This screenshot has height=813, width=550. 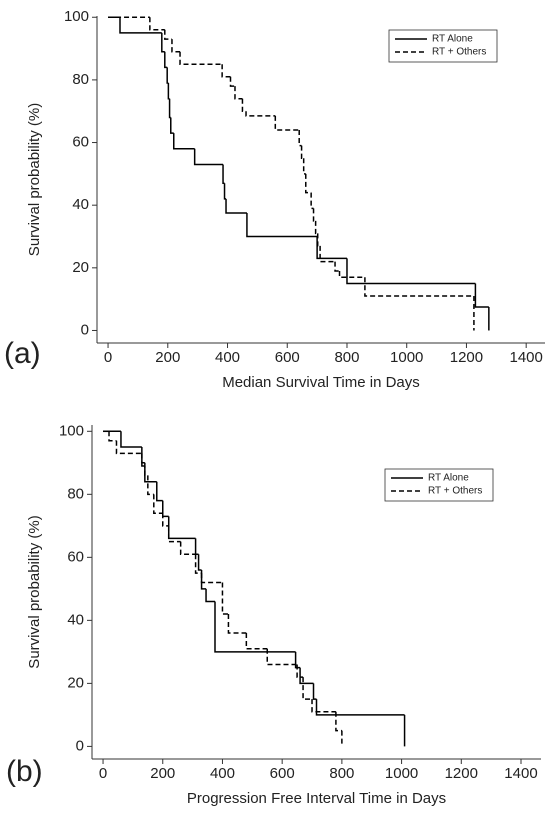 I want to click on x-axis-label: Median Survival Time in Days, so click(x=321, y=382).